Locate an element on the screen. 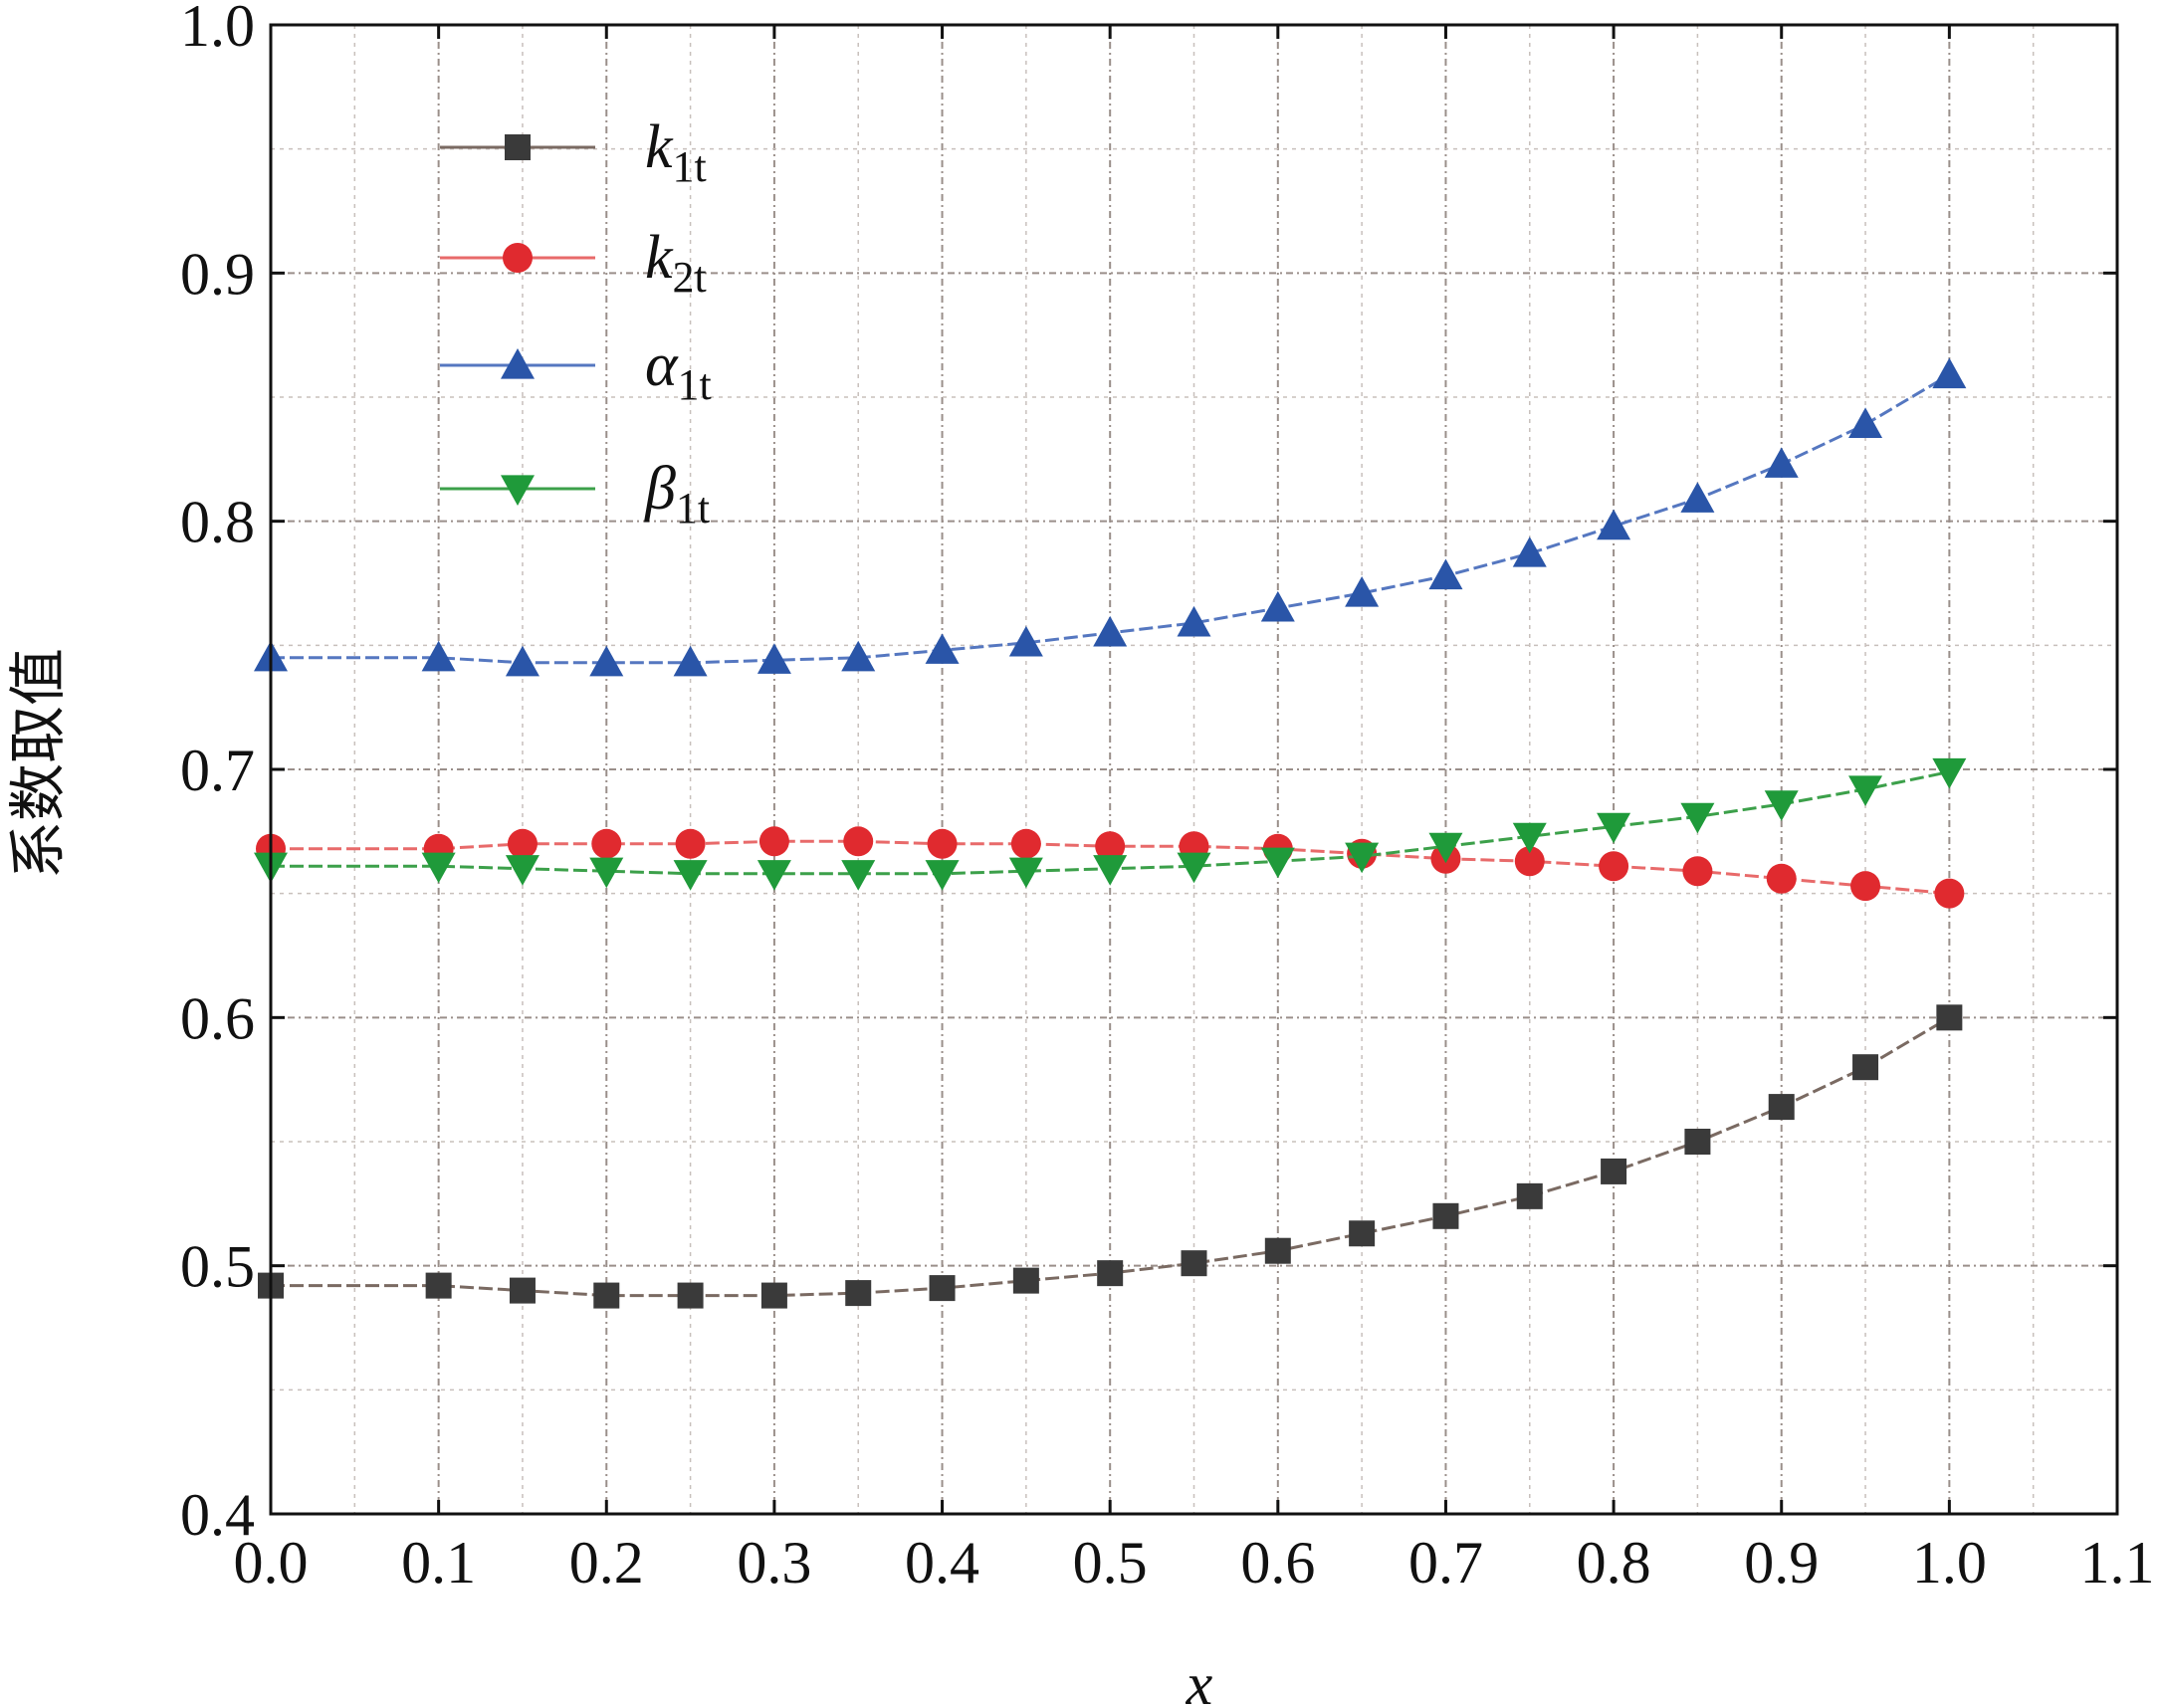 The width and height of the screenshot is (2160, 1708). legend-item-3: β1t is located at coordinates (575, 494).